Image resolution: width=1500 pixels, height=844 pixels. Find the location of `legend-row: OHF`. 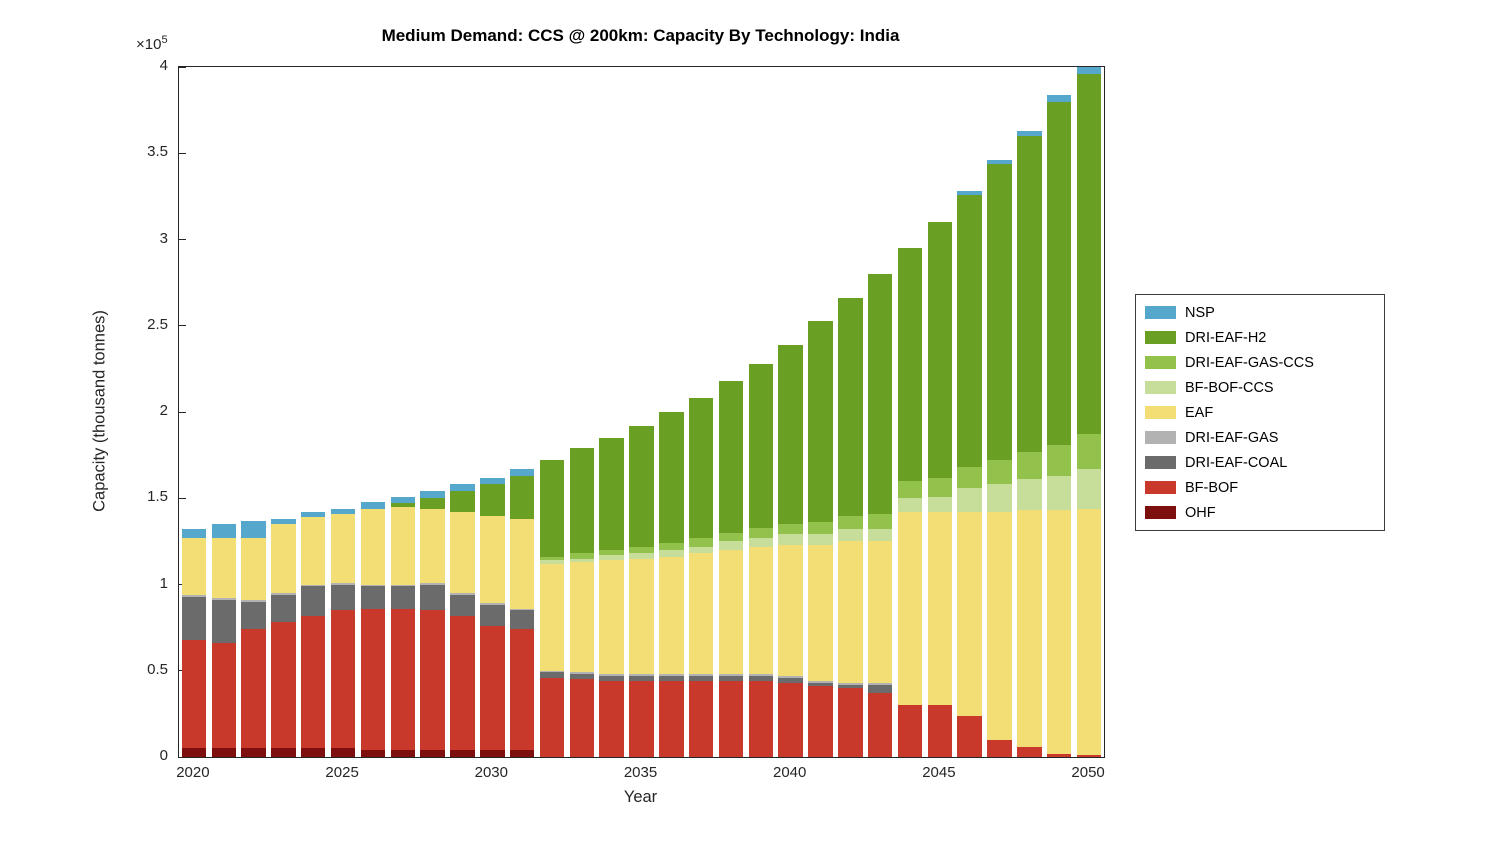

legend-row: OHF is located at coordinates (1260, 512).